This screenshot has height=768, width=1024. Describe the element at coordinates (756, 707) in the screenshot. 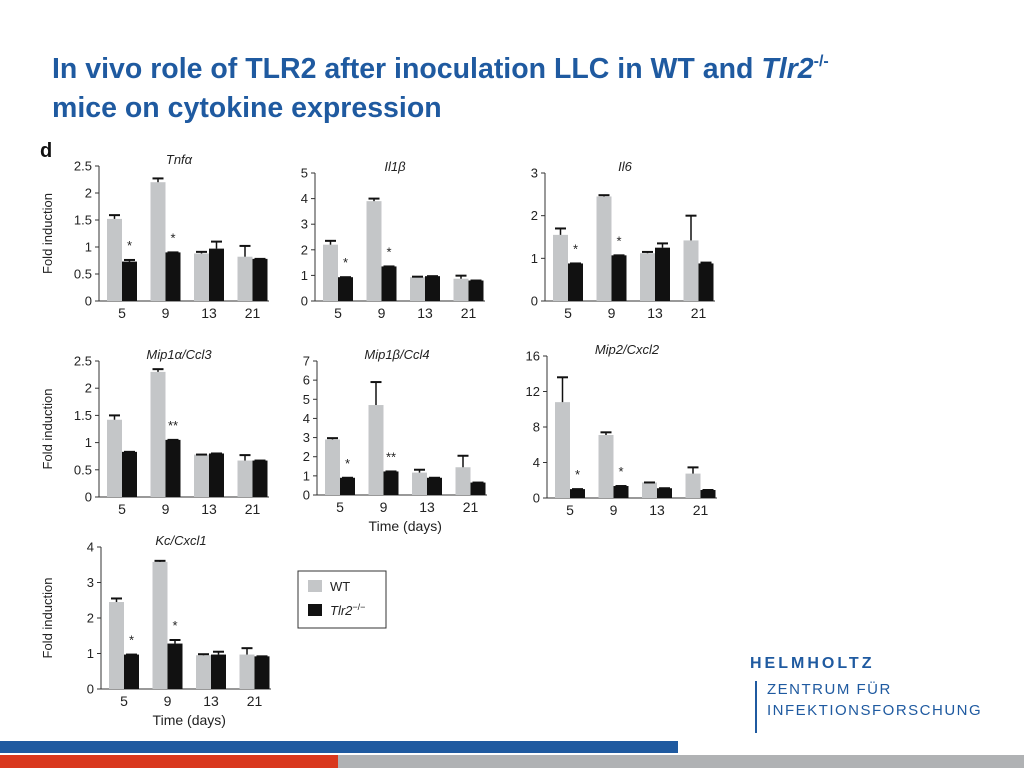

I see `logo-divider` at that location.